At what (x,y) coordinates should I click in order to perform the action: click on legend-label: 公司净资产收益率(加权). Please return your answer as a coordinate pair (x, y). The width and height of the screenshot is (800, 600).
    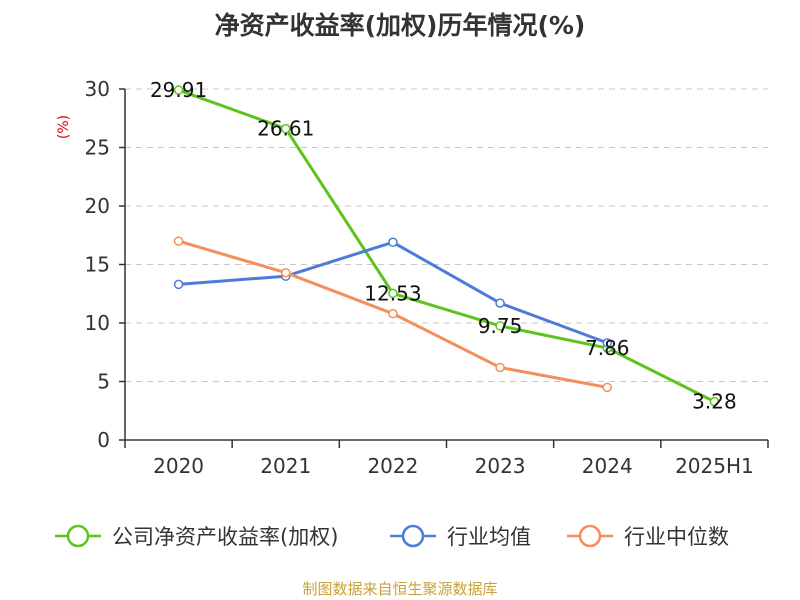
    Looking at the image, I should click on (225, 537).